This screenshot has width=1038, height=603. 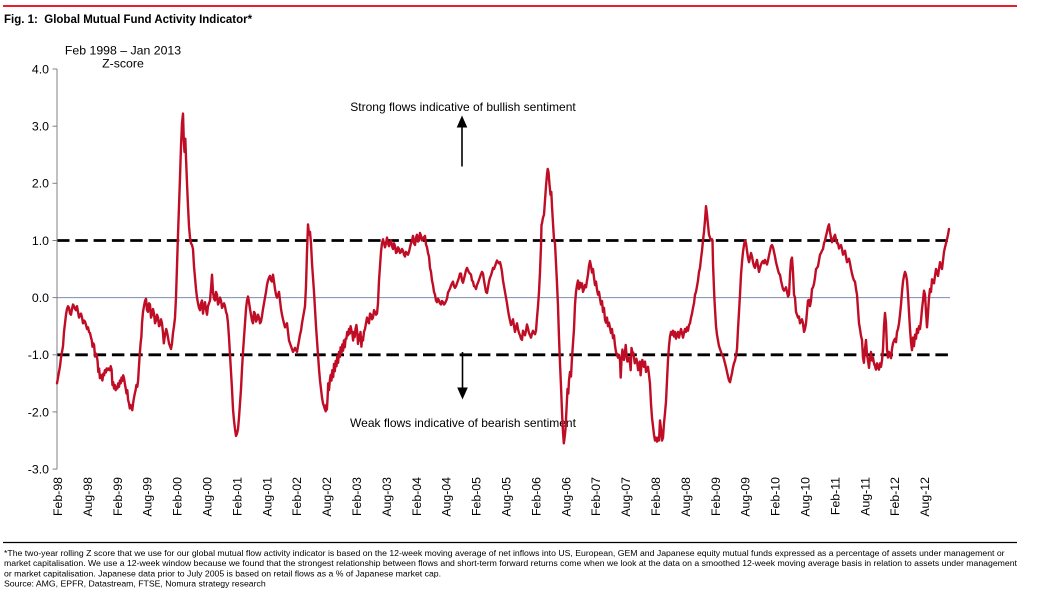 I want to click on svg-text: Feb-08, so click(x=656, y=496).